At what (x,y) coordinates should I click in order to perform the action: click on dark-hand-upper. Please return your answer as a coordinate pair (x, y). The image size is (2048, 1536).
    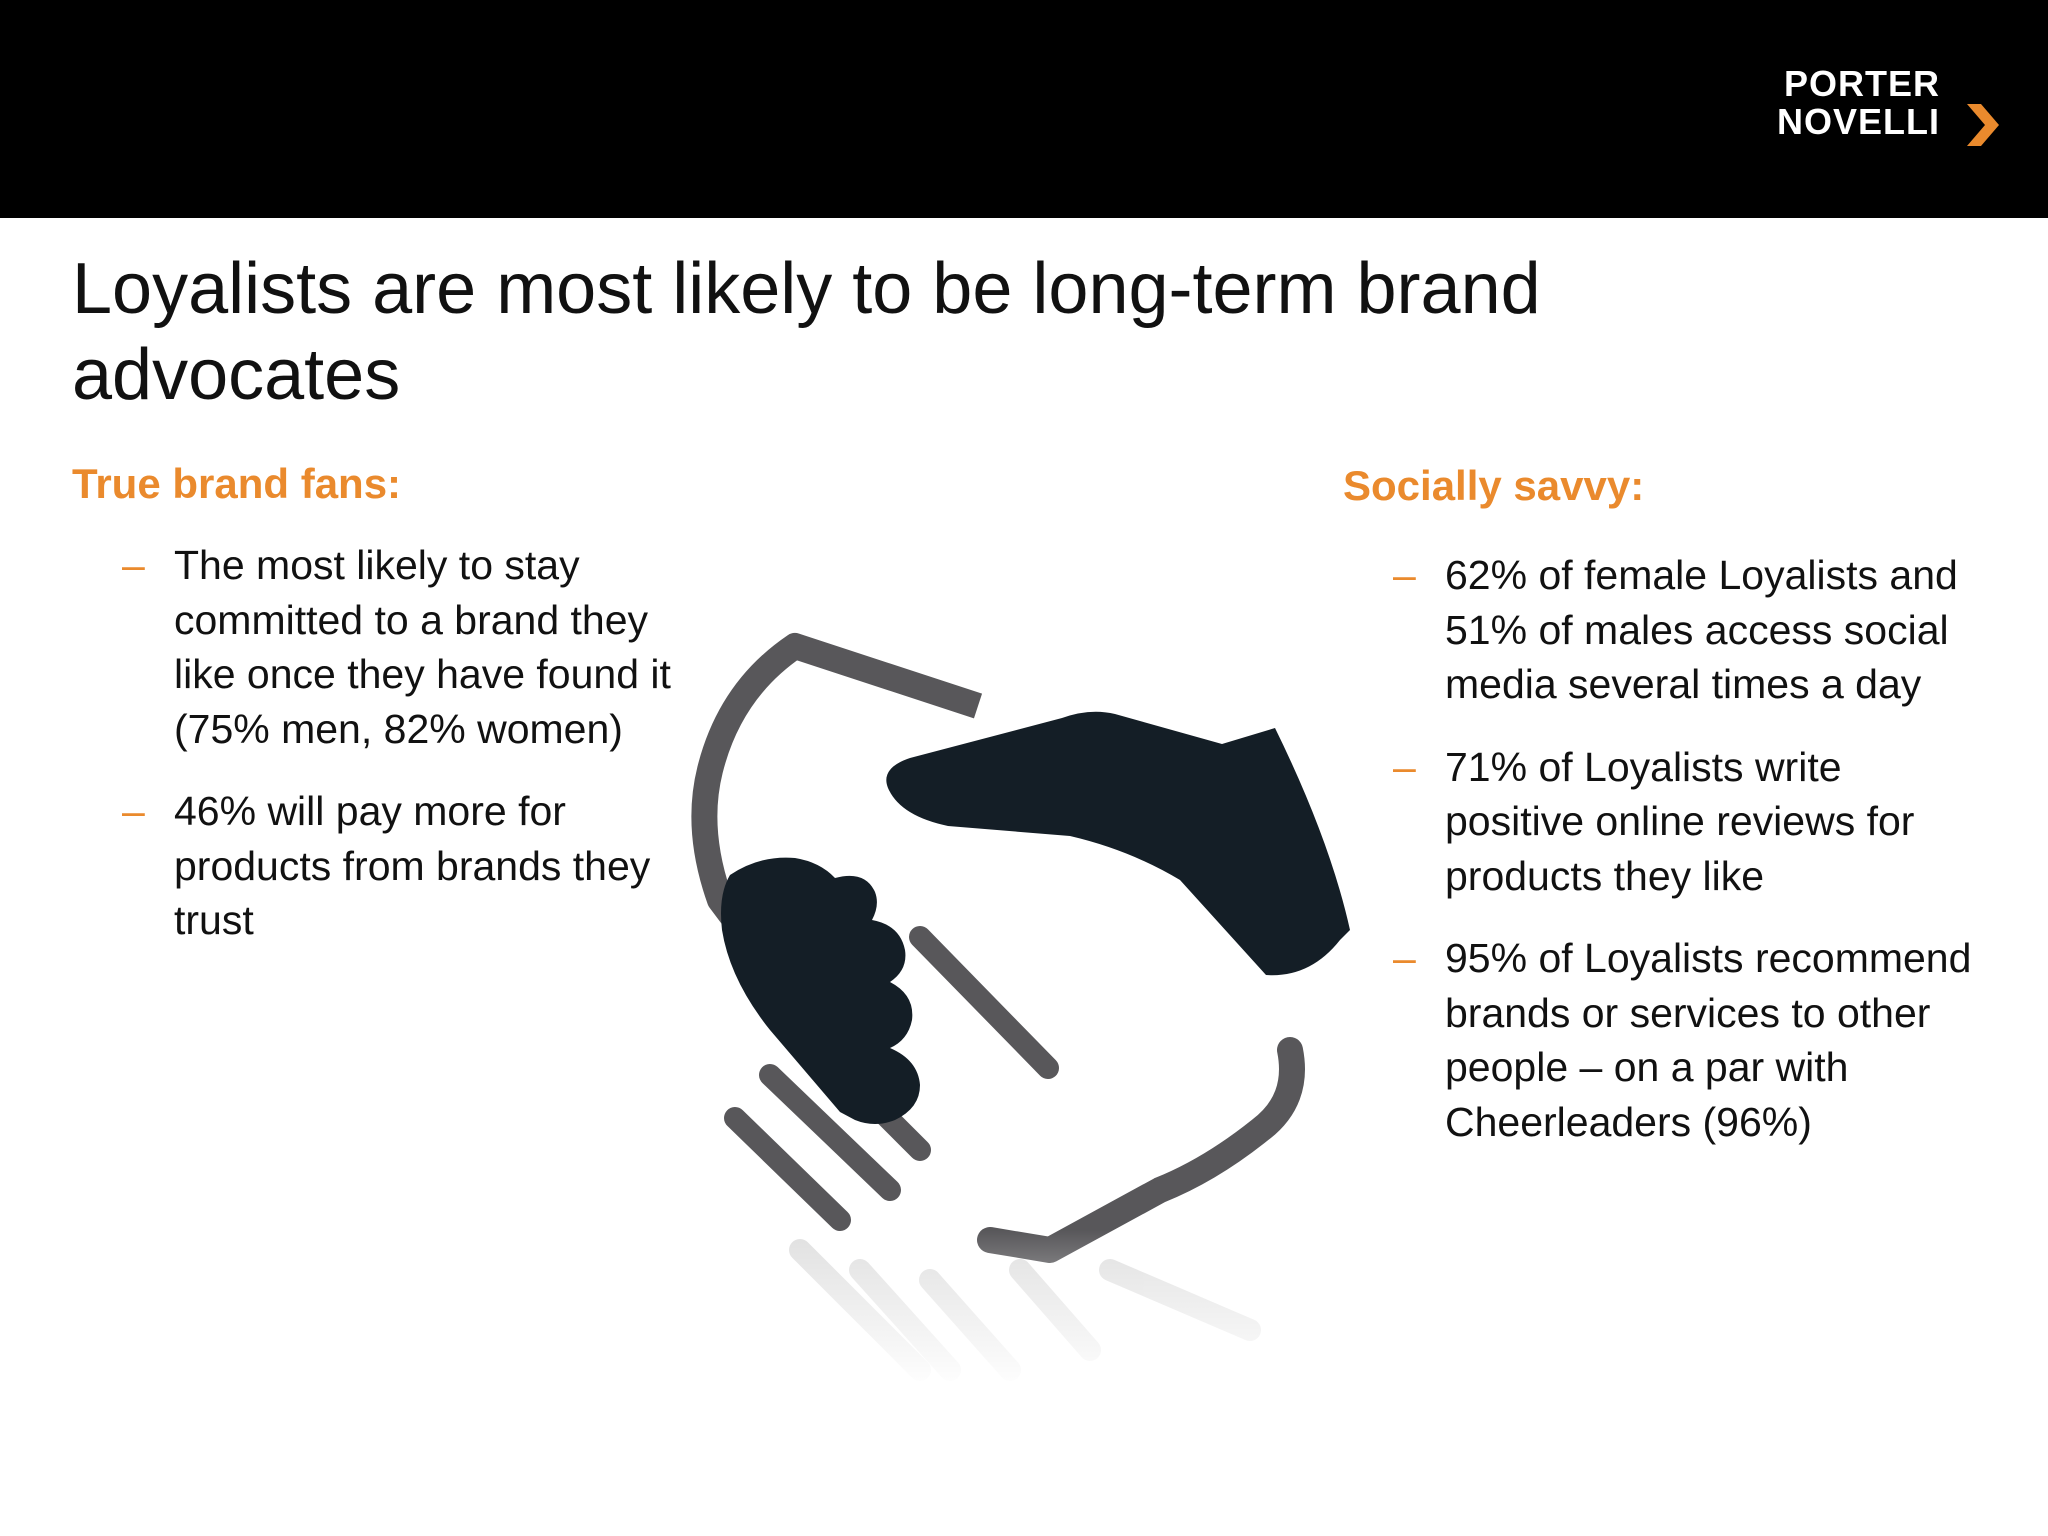
    Looking at the image, I should click on (1118, 843).